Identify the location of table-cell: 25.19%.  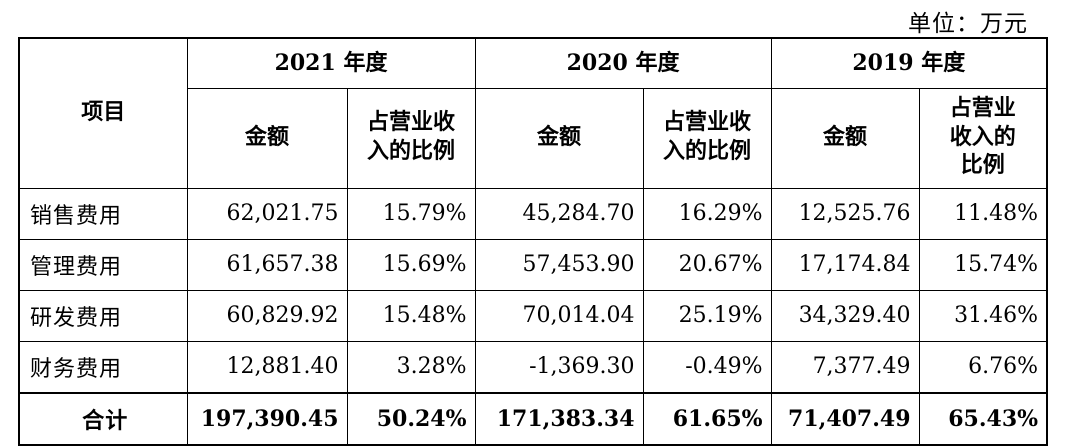
(707, 315).